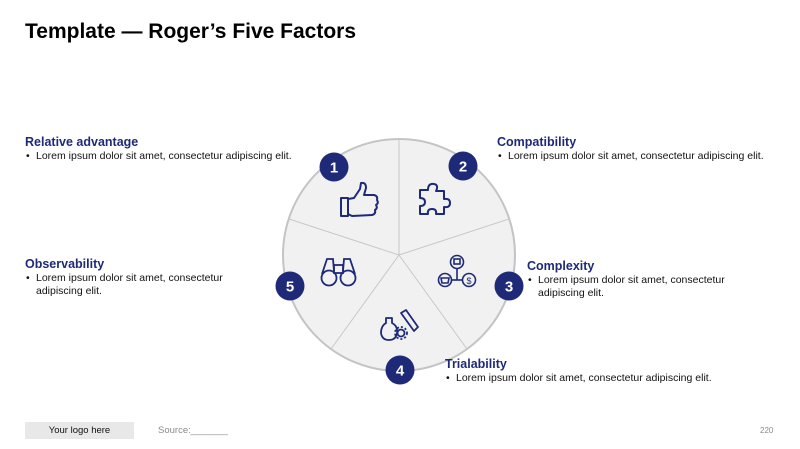  What do you see at coordinates (561, 266) in the screenshot?
I see `factor-heading: Complexity` at bounding box center [561, 266].